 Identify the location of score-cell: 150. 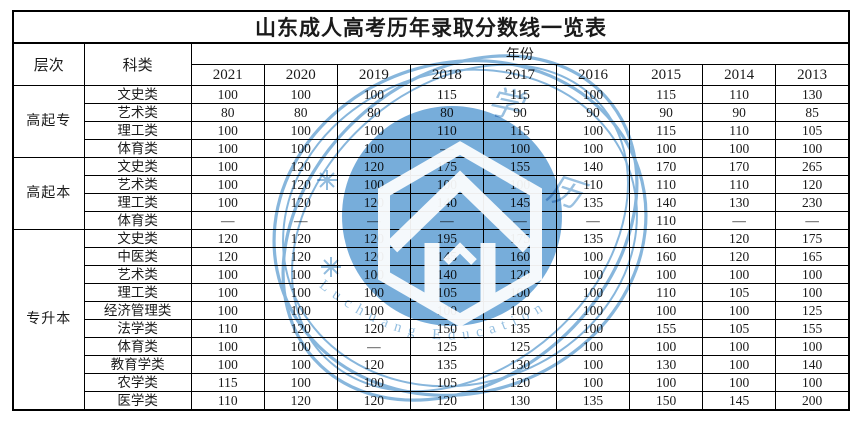
(666, 401).